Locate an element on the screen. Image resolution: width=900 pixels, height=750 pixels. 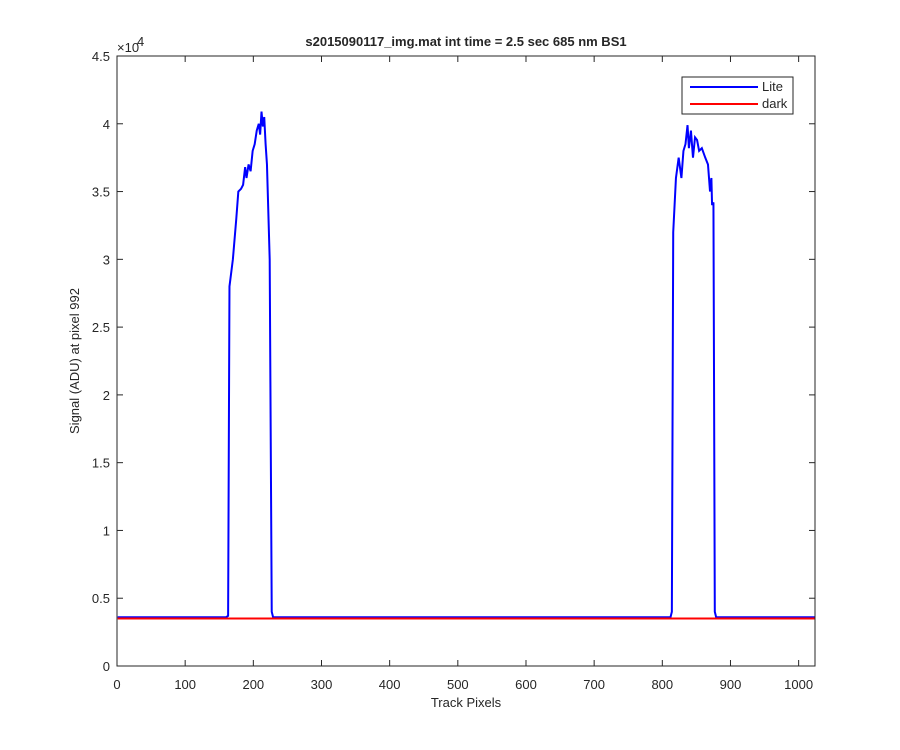
y-tick-label: 2 is located at coordinates (106, 395).